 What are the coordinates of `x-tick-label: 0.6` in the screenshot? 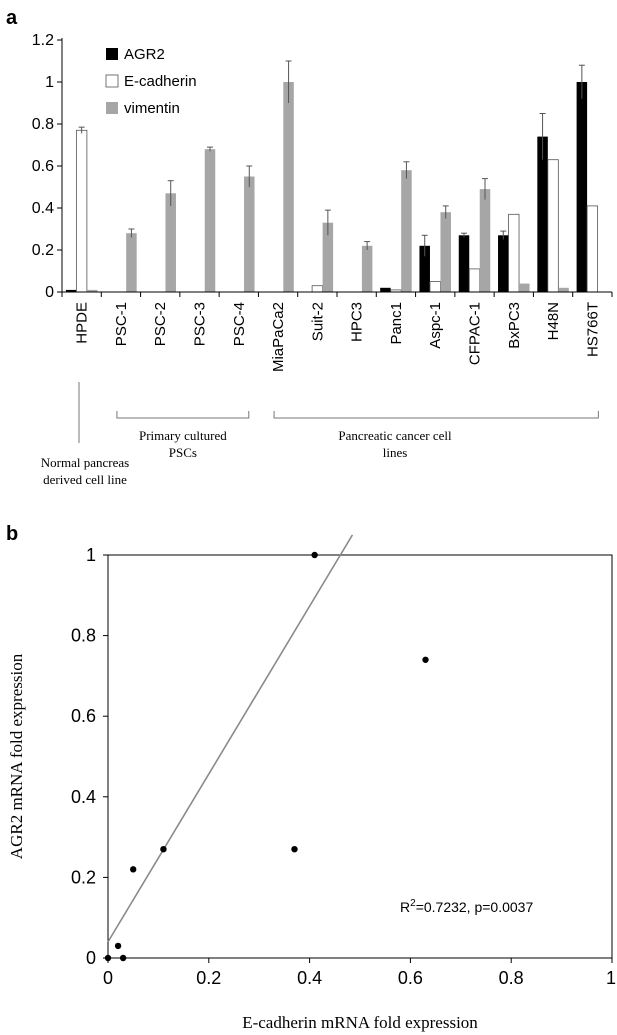 It's located at (410, 978).